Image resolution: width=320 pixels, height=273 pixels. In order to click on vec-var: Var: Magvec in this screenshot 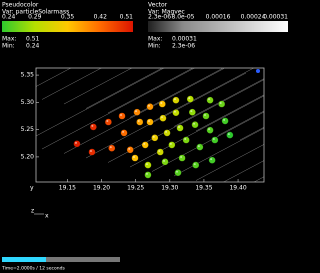, I will do `click(166, 12)`.